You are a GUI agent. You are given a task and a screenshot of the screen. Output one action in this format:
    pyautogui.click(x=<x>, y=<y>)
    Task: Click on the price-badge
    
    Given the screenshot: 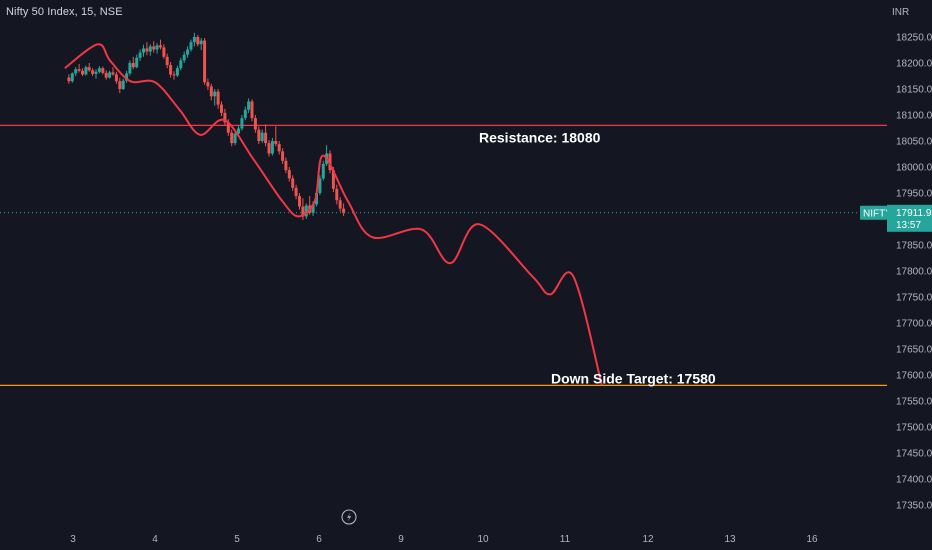 What is the action you would take?
    pyautogui.click(x=909, y=218)
    